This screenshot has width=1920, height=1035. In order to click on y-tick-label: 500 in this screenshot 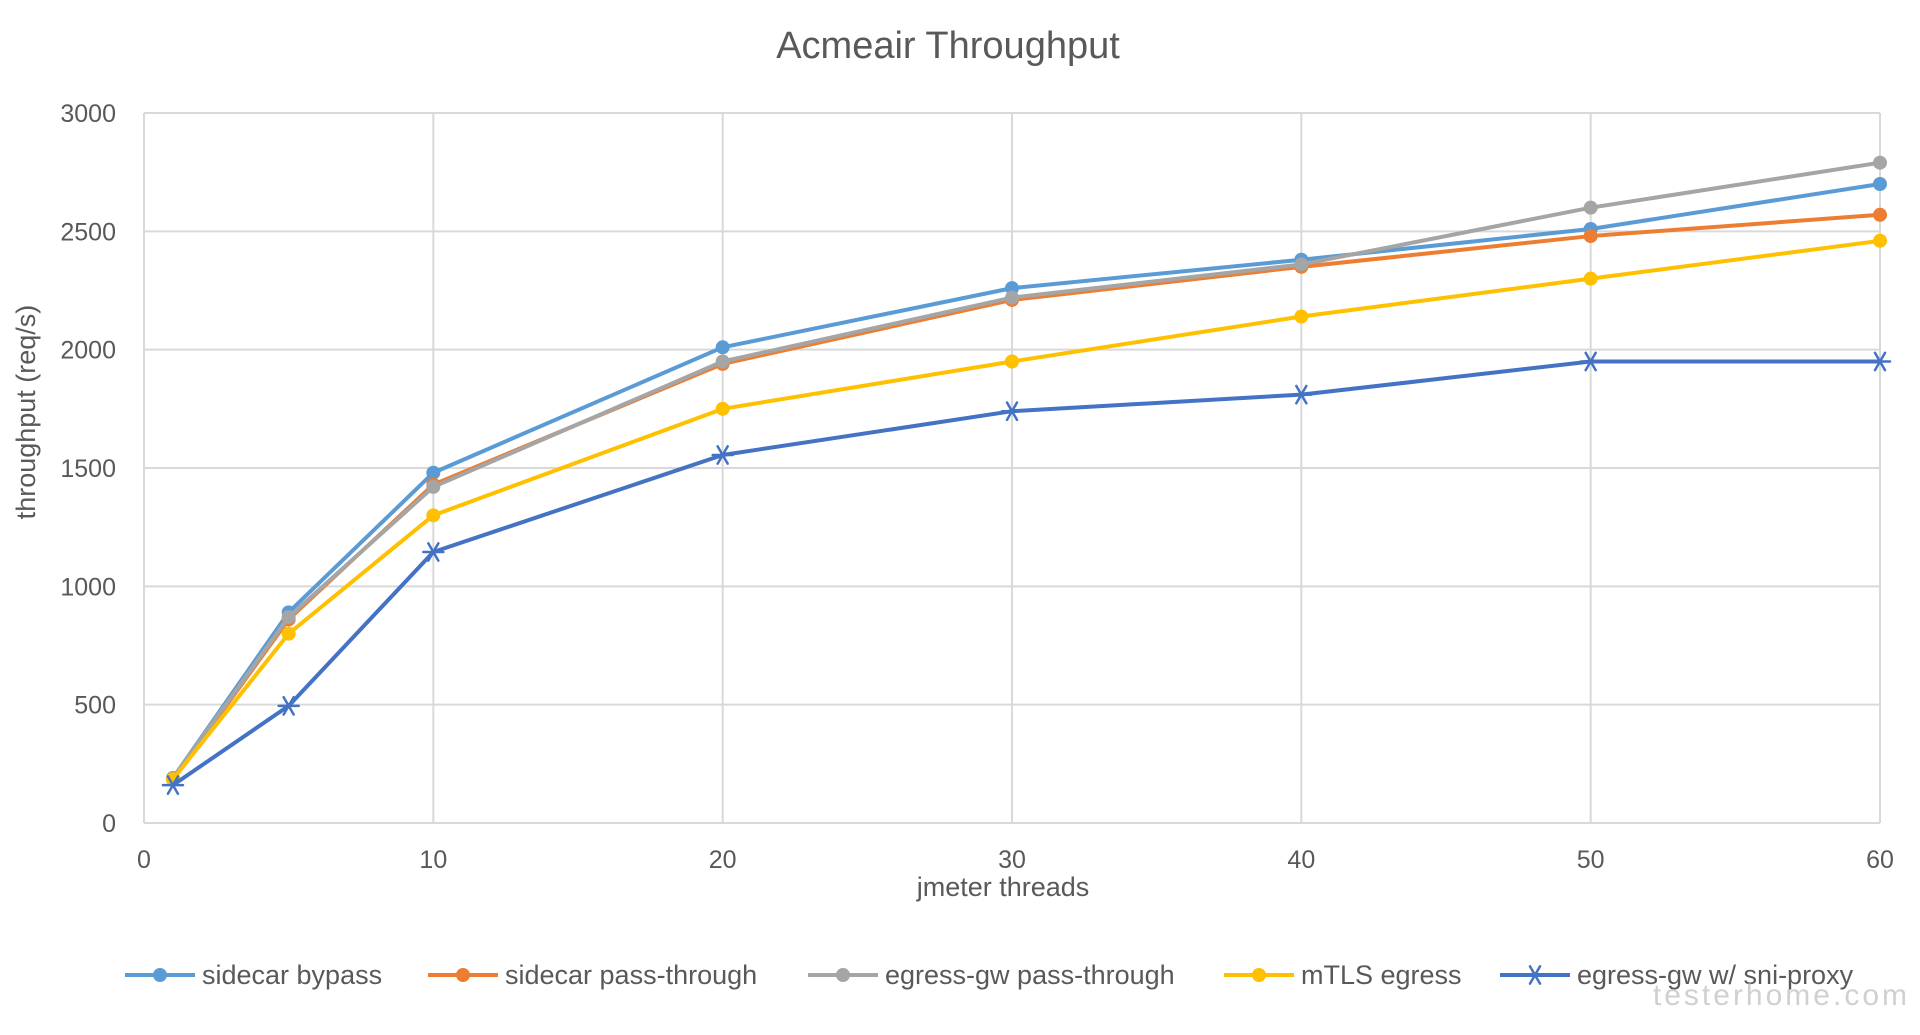, I will do `click(95, 706)`.